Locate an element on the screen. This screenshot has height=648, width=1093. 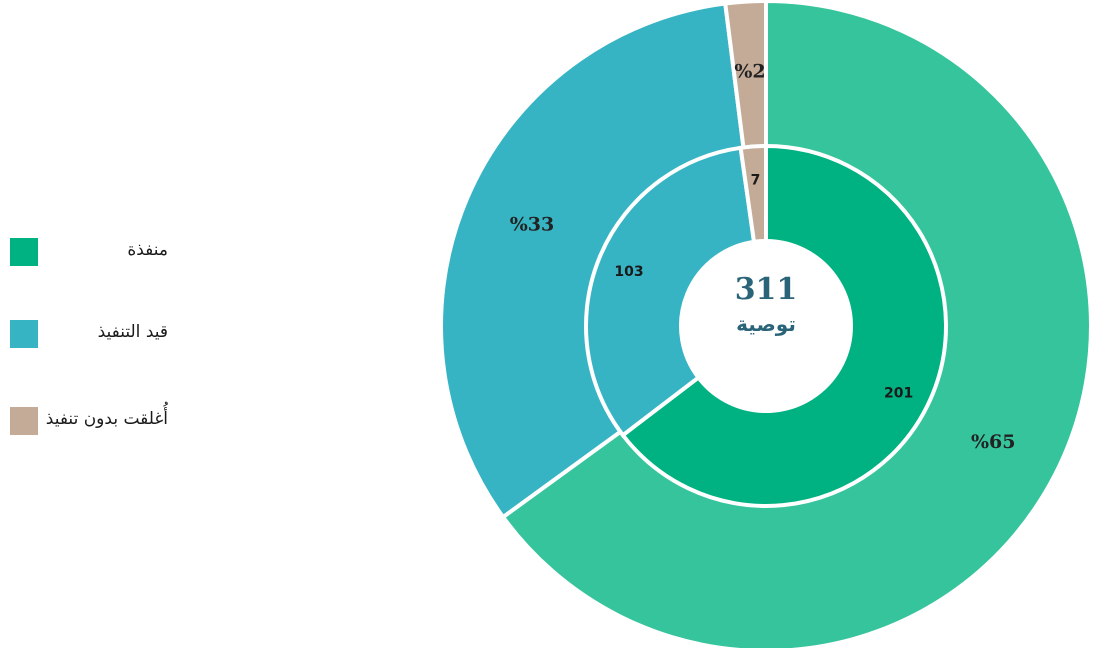
outer-label-in-progress: %33 is located at coordinates (532, 225).